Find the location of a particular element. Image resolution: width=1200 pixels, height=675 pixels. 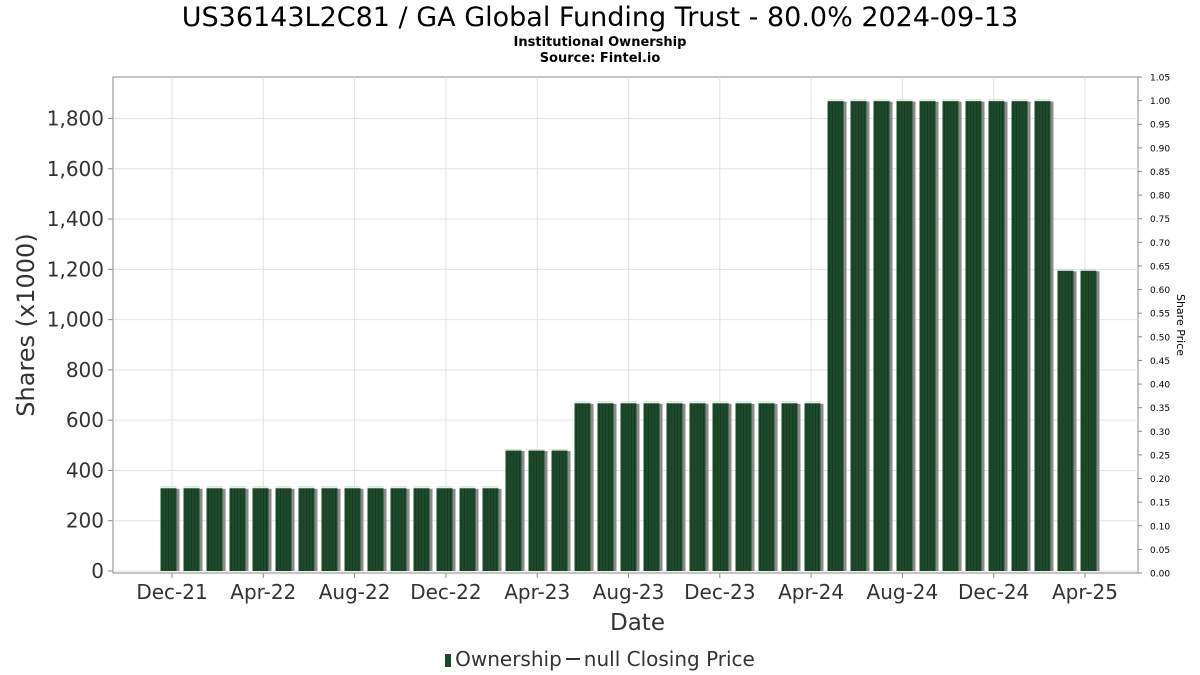

y-tick-label: 800 is located at coordinates (85, 370).